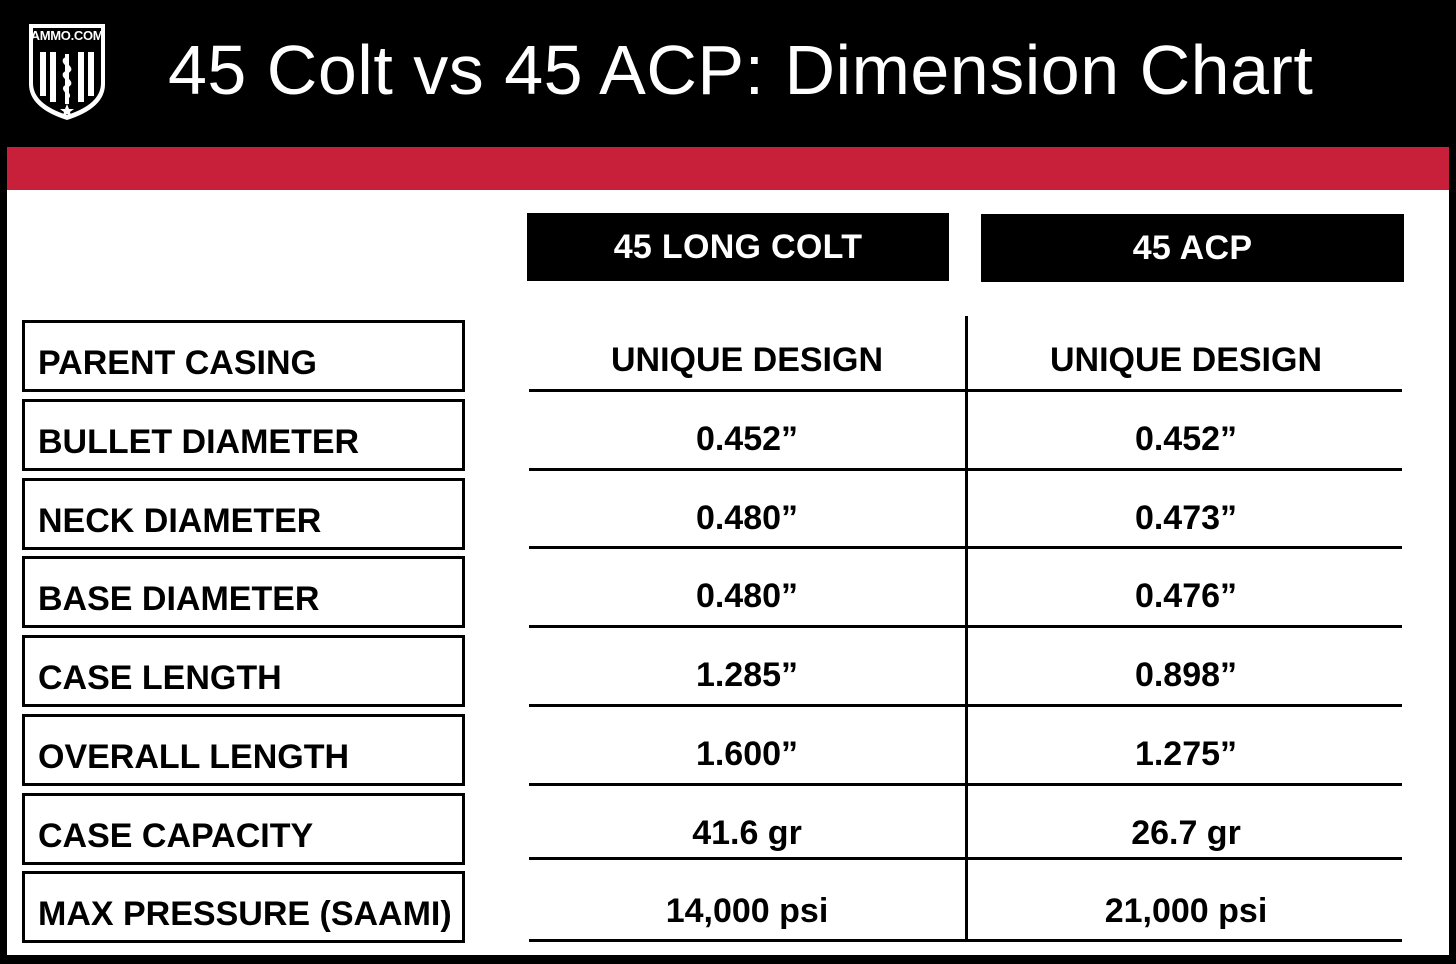 The height and width of the screenshot is (964, 1456). What do you see at coordinates (243, 829) in the screenshot?
I see `row-label-case-capacity: CASE CAPACITY` at bounding box center [243, 829].